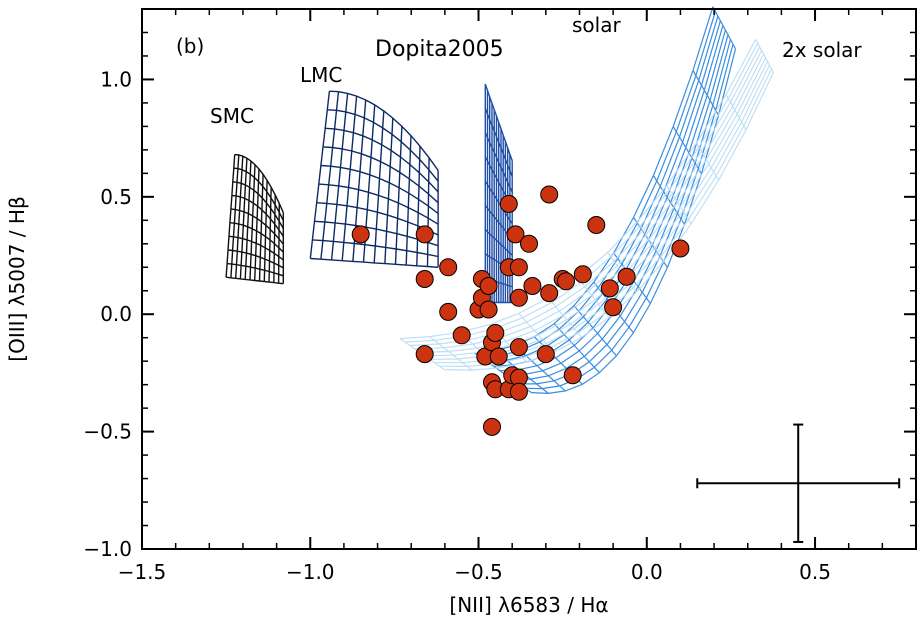 The image size is (924, 621). I want to click on error-bar, so click(798, 483).